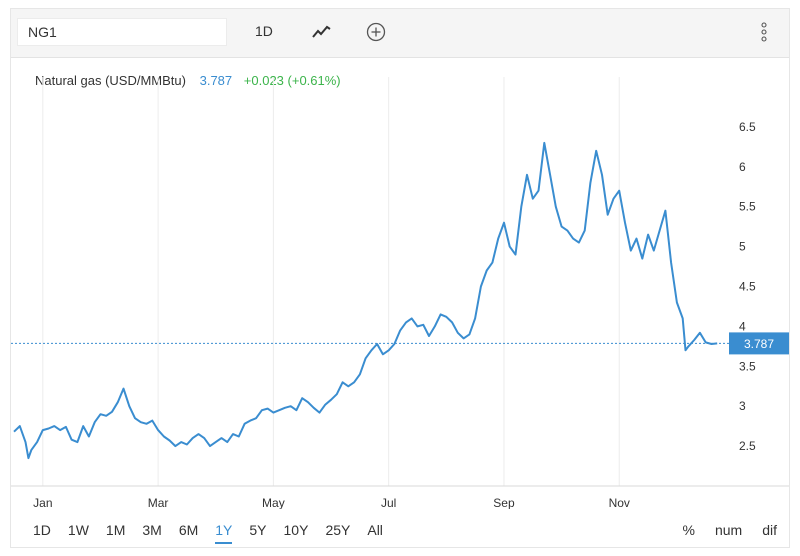  I want to click on y-tick-label: 3, so click(742, 406).